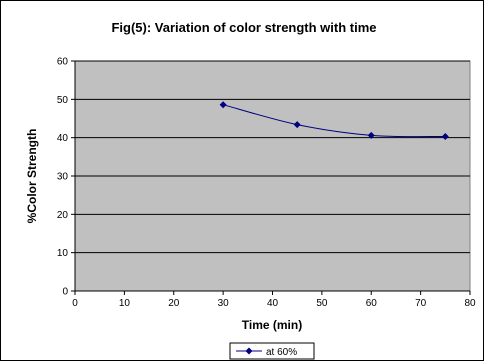 The image size is (484, 361). I want to click on x-tick-label-20: 20, so click(174, 303).